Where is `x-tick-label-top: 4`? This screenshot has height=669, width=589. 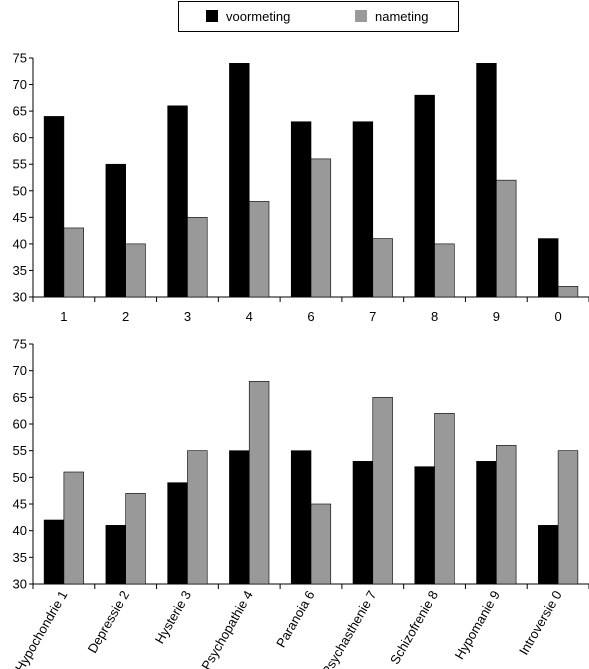
x-tick-label-top: 4 is located at coordinates (249, 316).